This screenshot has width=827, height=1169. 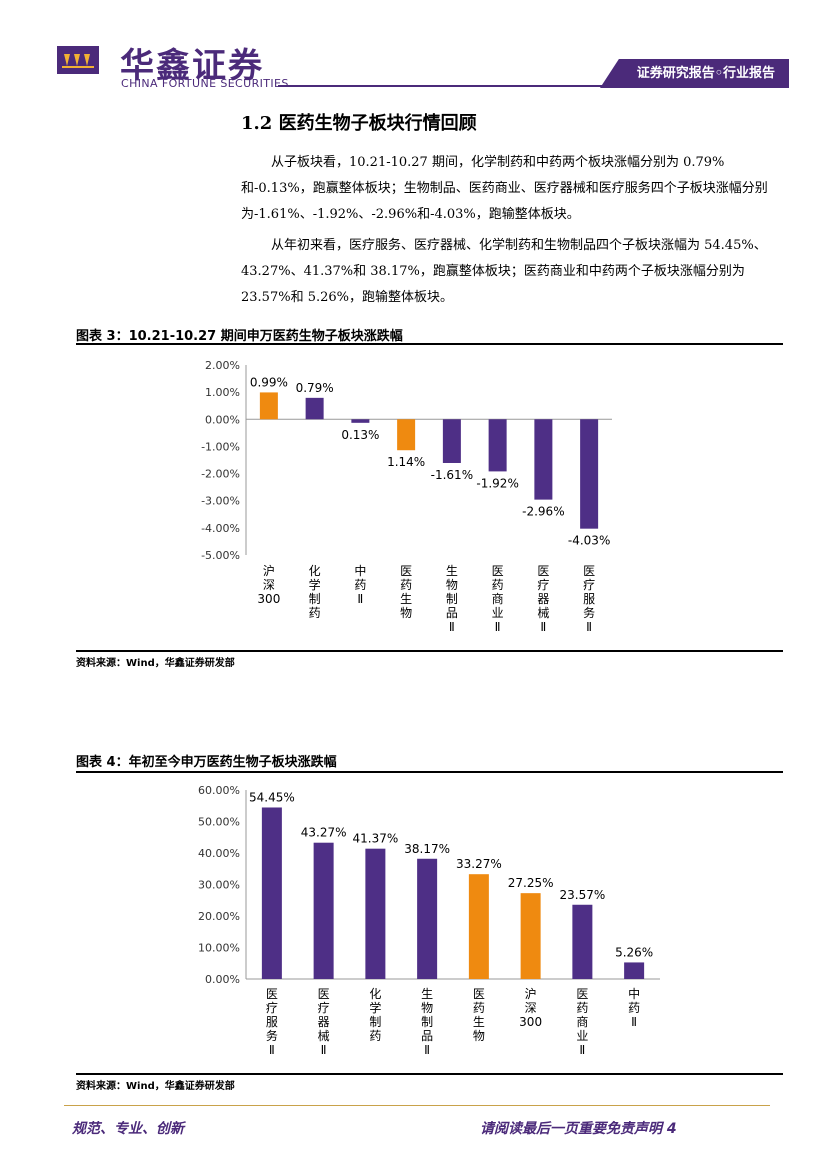 I want to click on data-label: 33.27%, so click(x=479, y=864).